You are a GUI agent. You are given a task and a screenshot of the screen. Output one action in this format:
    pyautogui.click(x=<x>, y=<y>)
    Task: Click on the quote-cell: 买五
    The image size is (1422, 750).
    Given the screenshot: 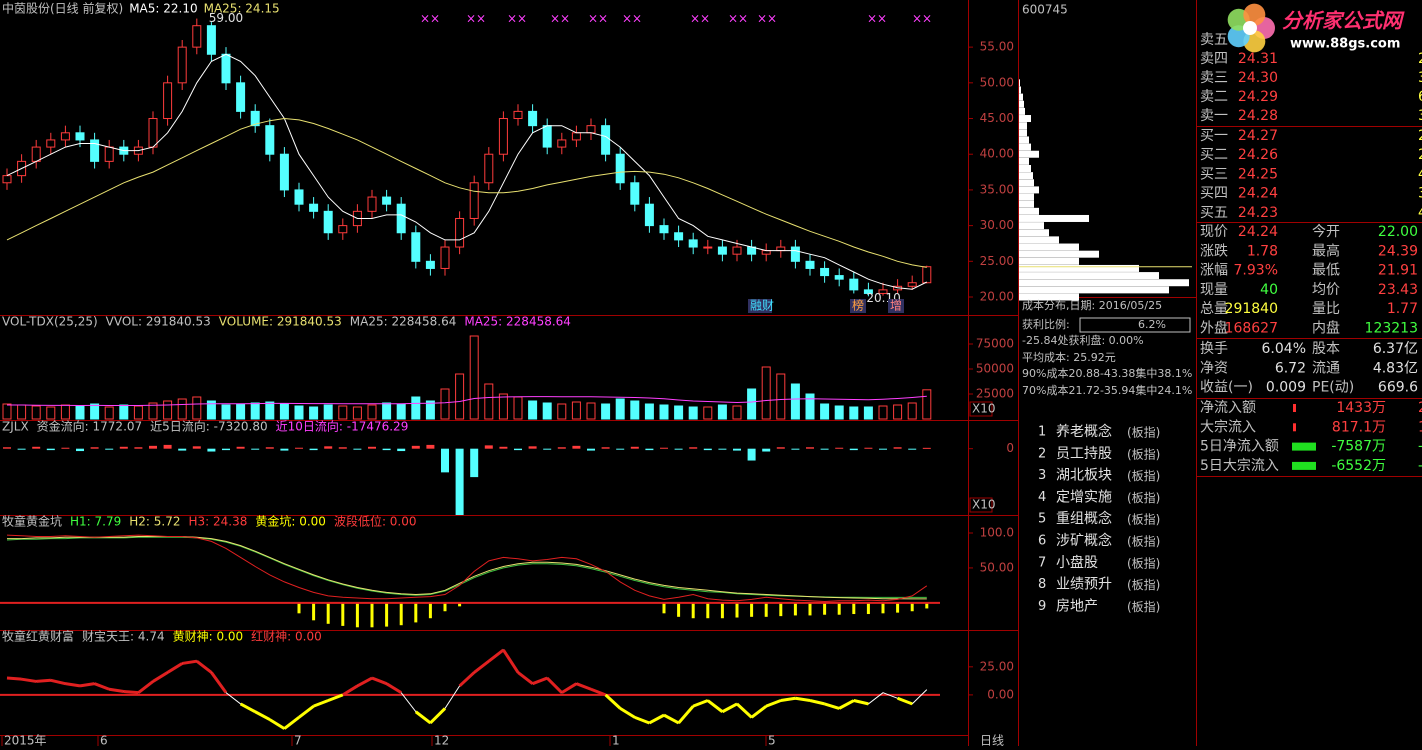 What is the action you would take?
    pyautogui.click(x=1214, y=213)
    